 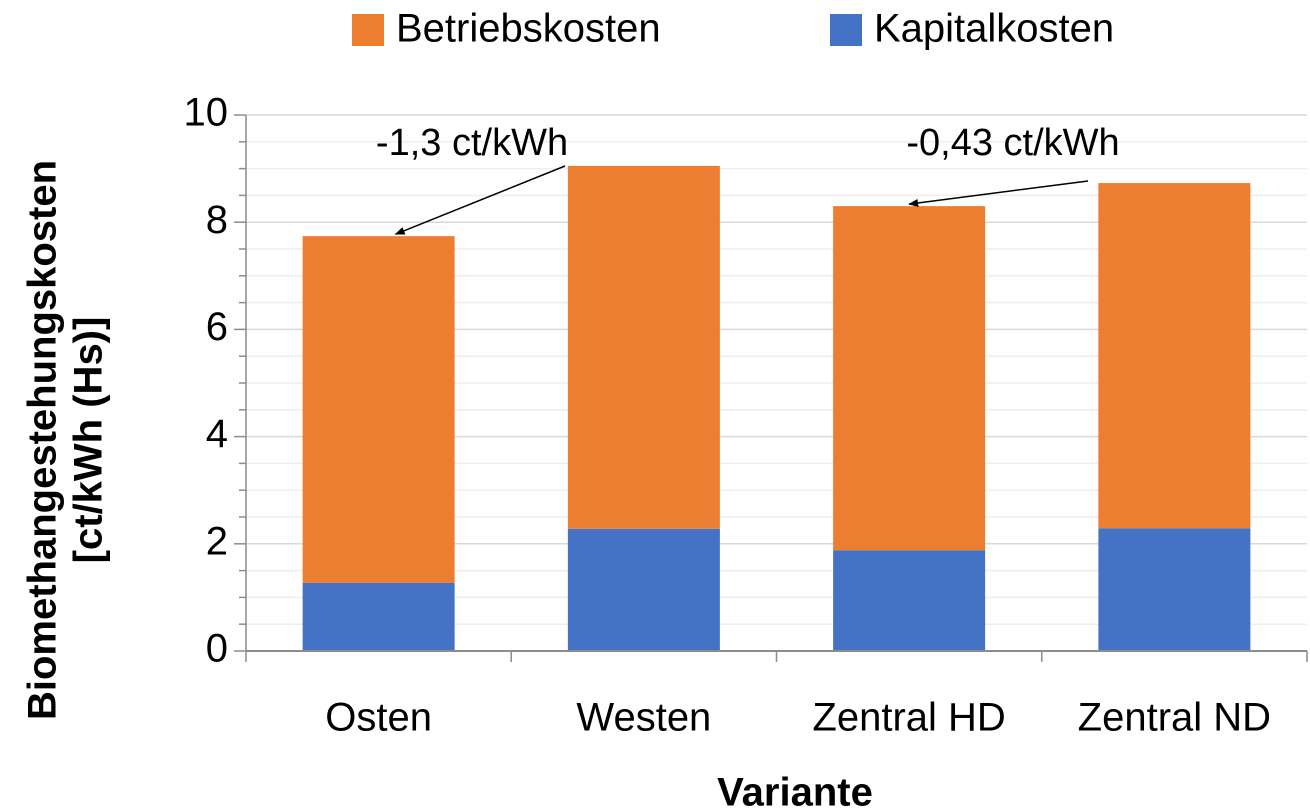 What do you see at coordinates (643, 718) in the screenshot?
I see `x-tick-label: Westen` at bounding box center [643, 718].